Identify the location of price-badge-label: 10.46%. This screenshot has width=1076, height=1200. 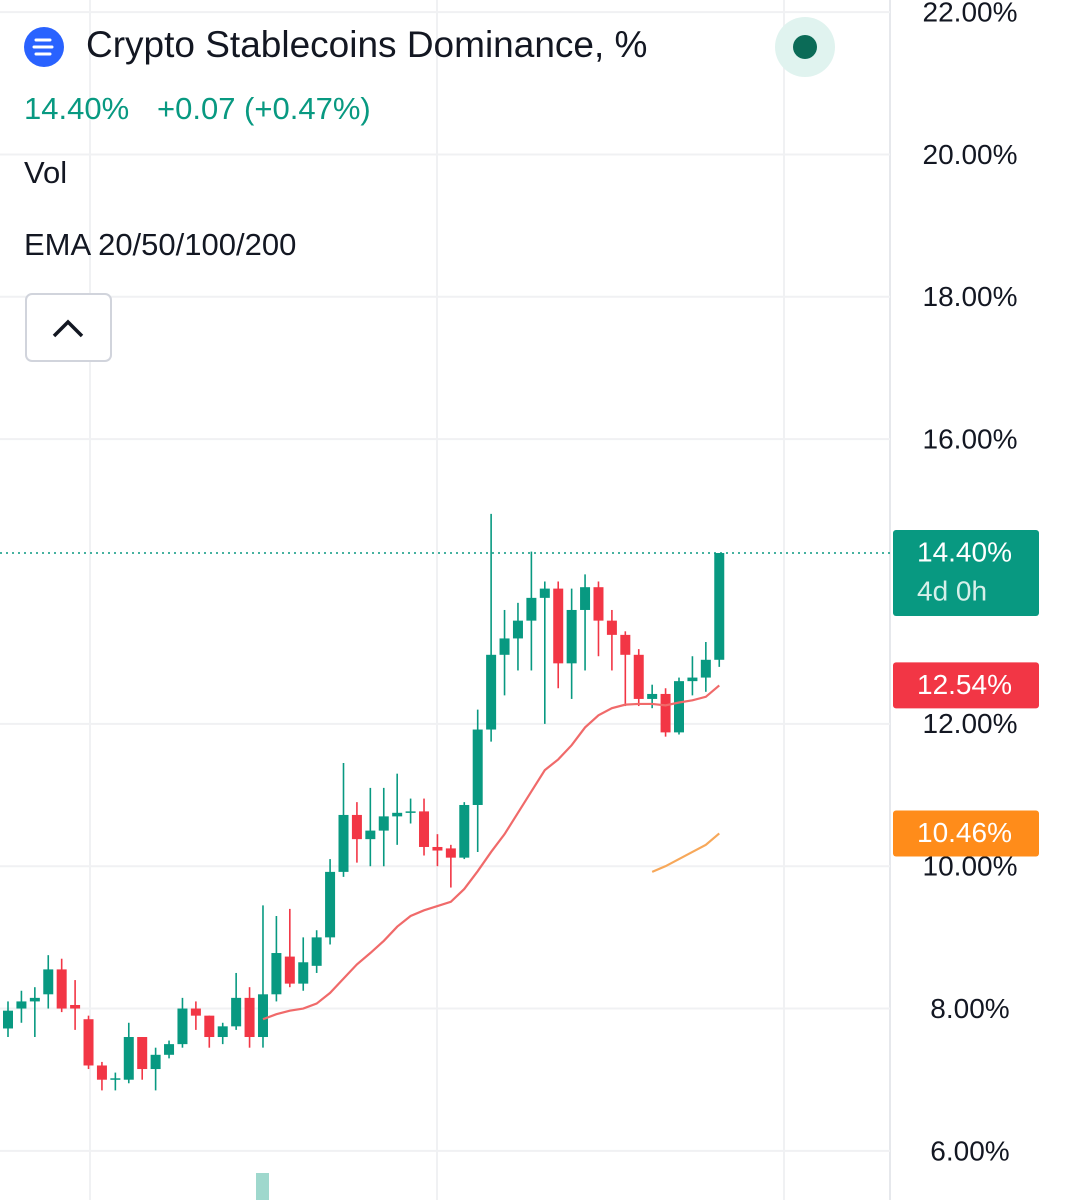
(964, 832).